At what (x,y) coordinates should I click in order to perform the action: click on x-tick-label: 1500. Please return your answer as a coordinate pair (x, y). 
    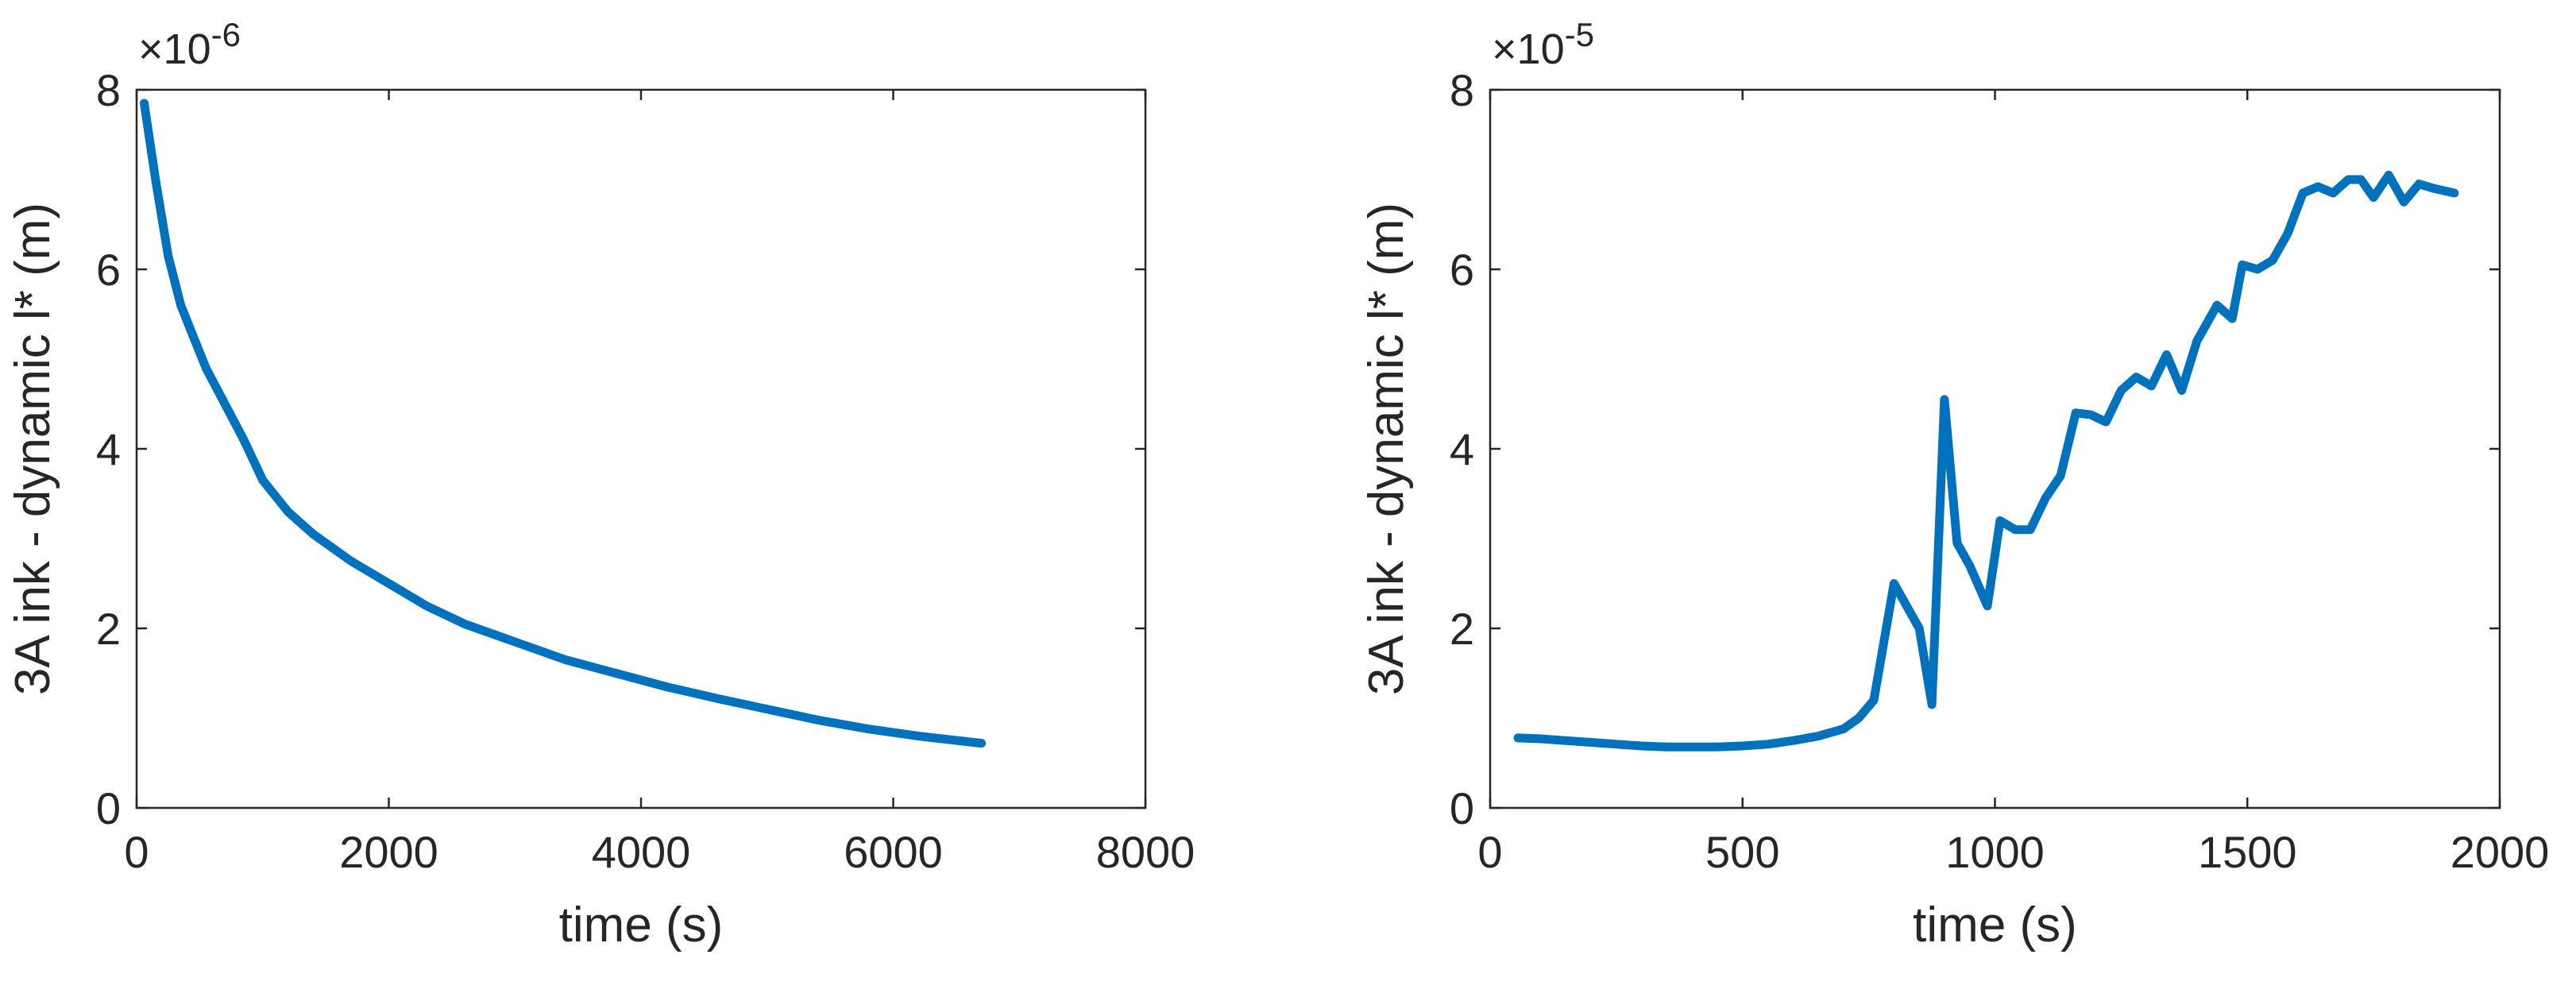
    Looking at the image, I should click on (2247, 852).